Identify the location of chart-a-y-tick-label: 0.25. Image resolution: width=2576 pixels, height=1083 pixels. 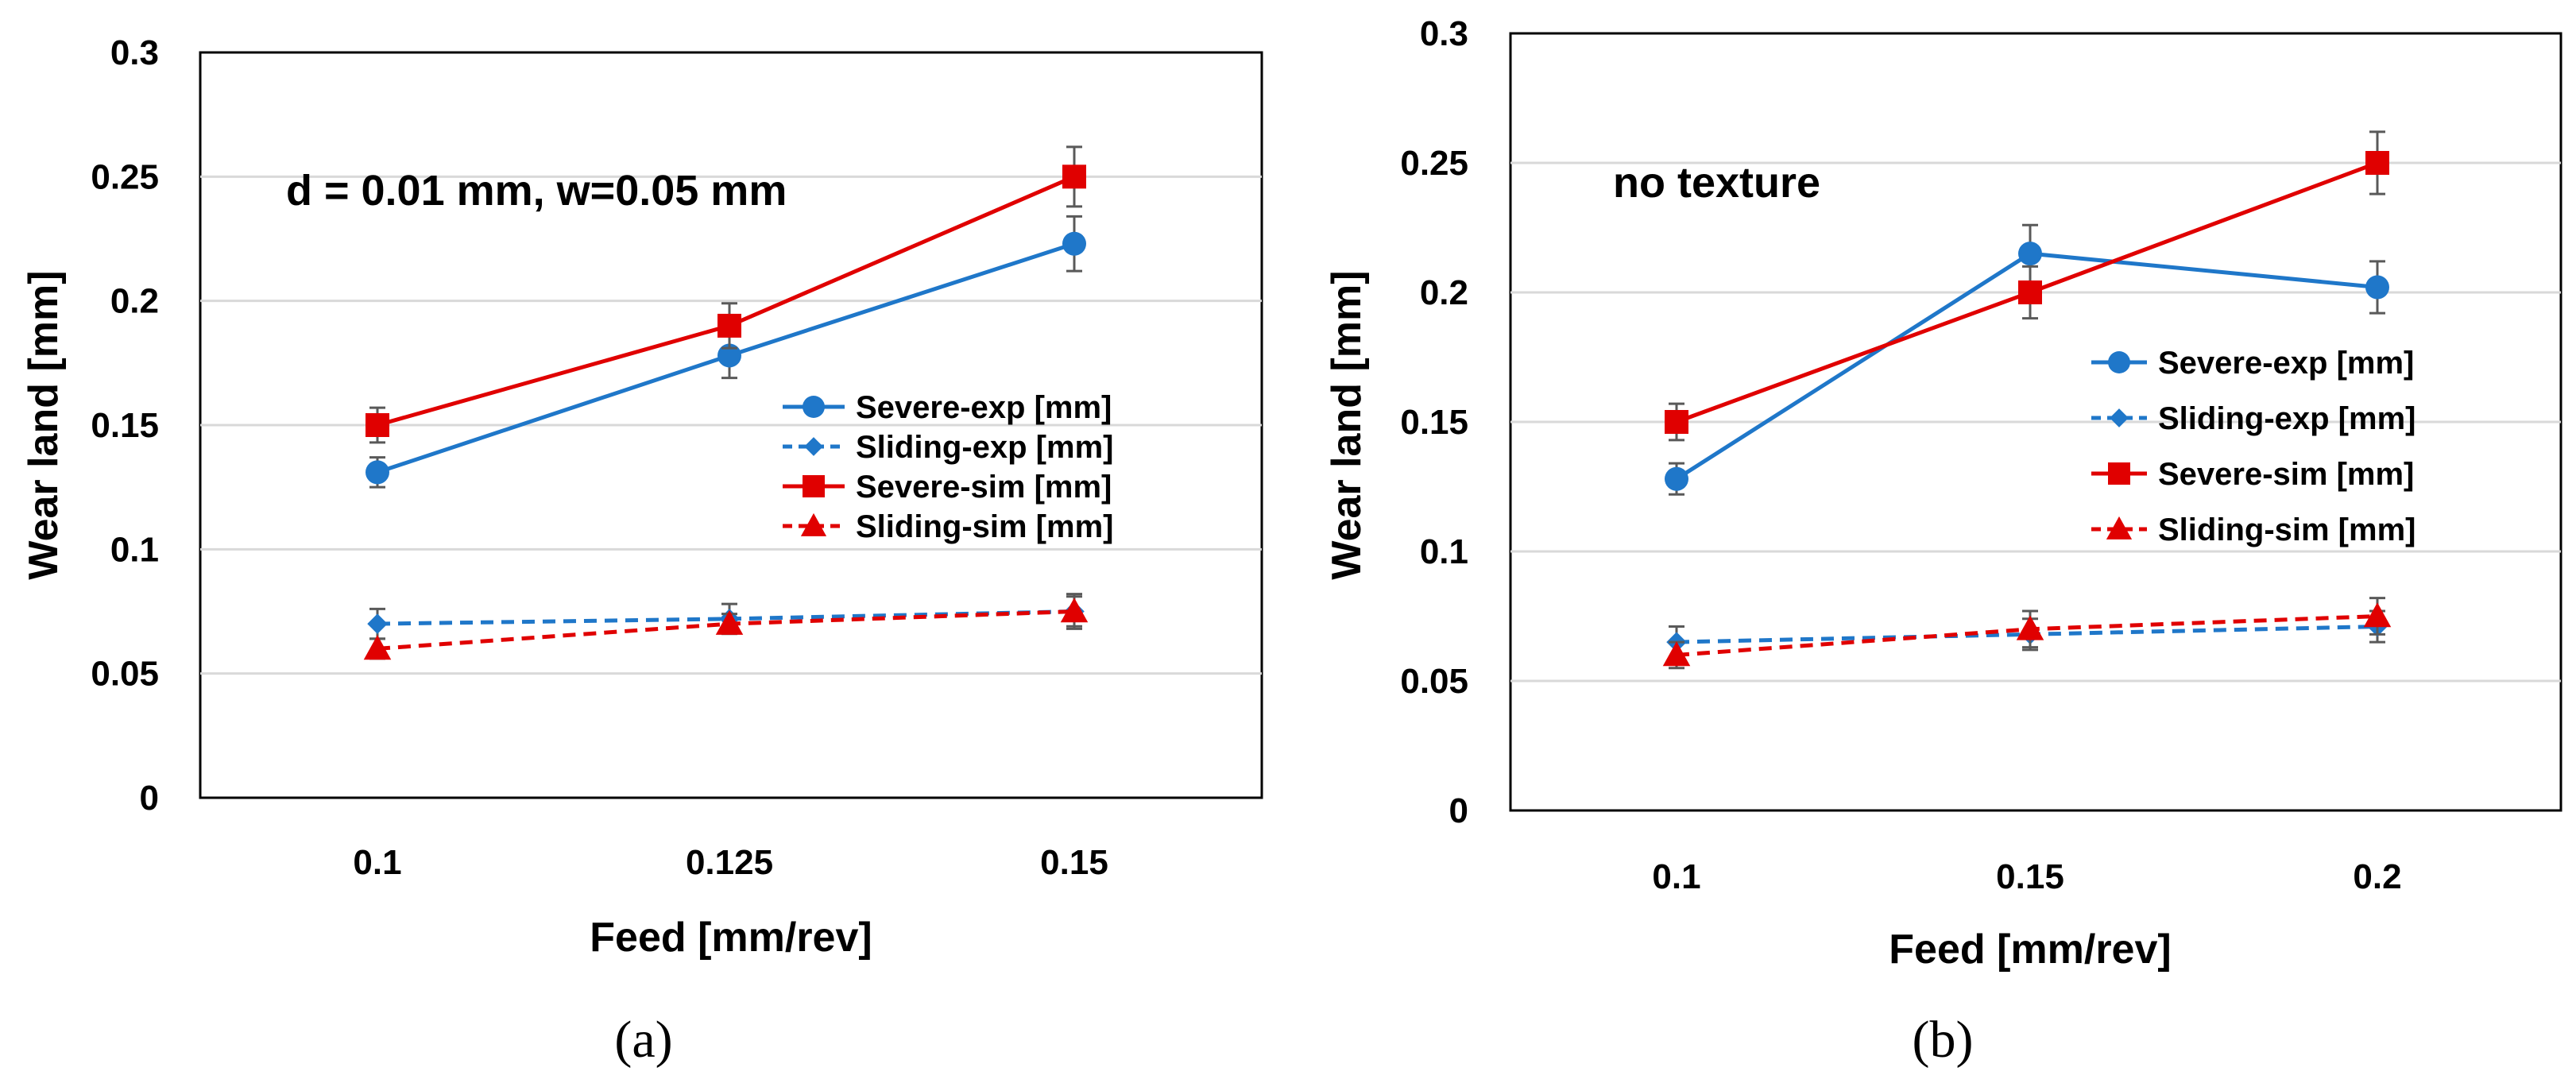
(125, 176).